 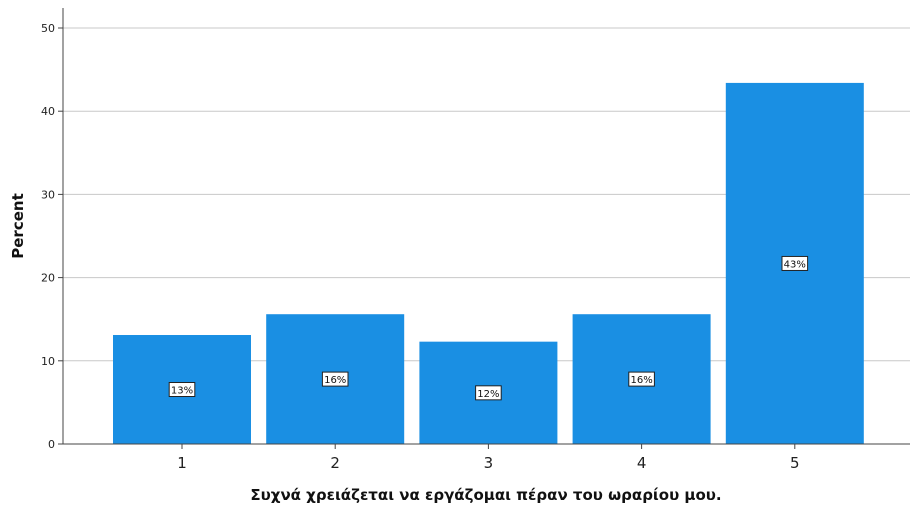 What do you see at coordinates (18, 225) in the screenshot?
I see `y-axis-title: Percent` at bounding box center [18, 225].